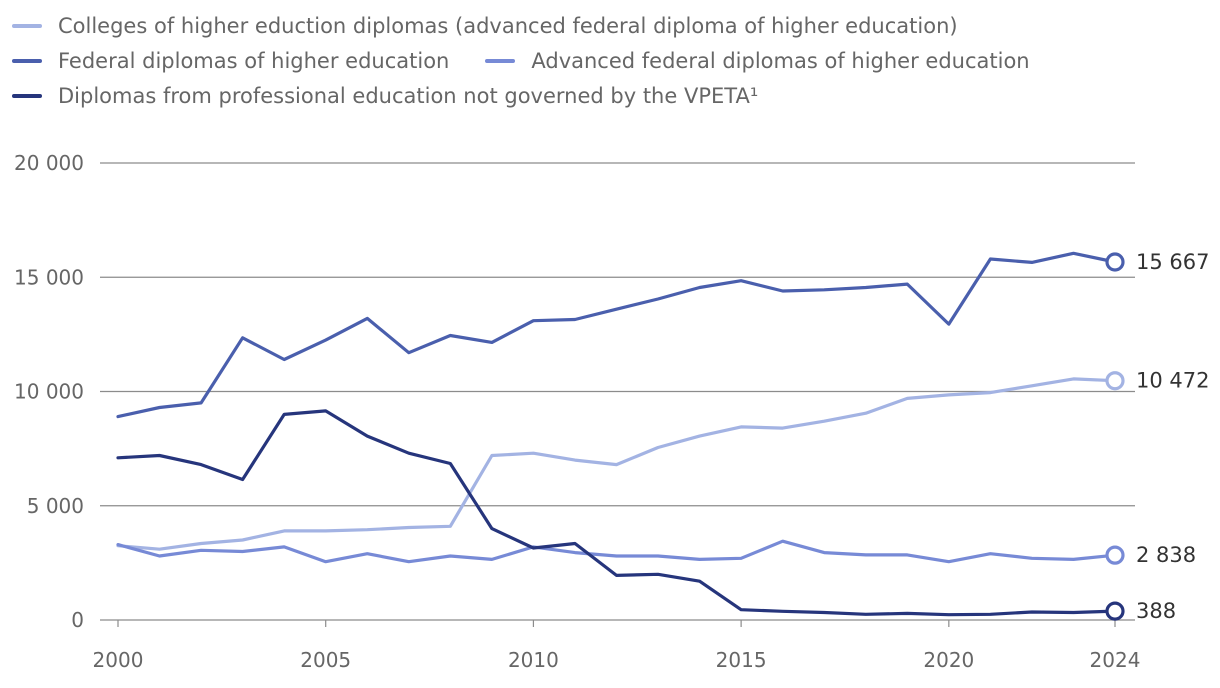  Describe the element at coordinates (49, 163) in the screenshot. I see `y-tick-label: 20 000` at that location.